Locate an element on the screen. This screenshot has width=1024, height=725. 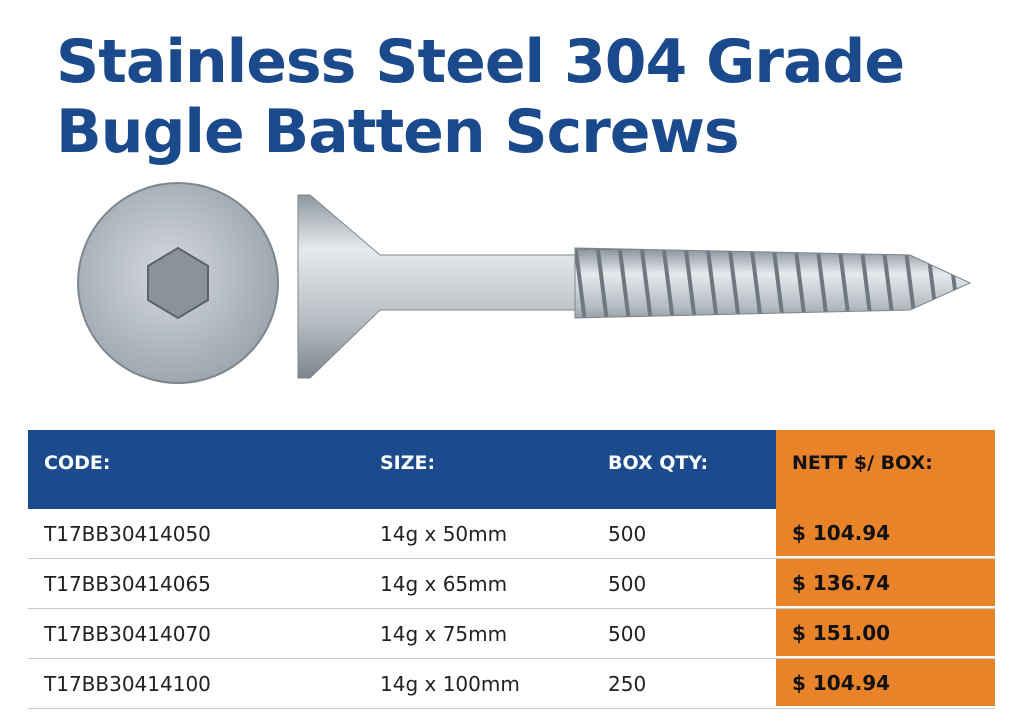
table-cell: T17BB30414070 is located at coordinates (127, 633).